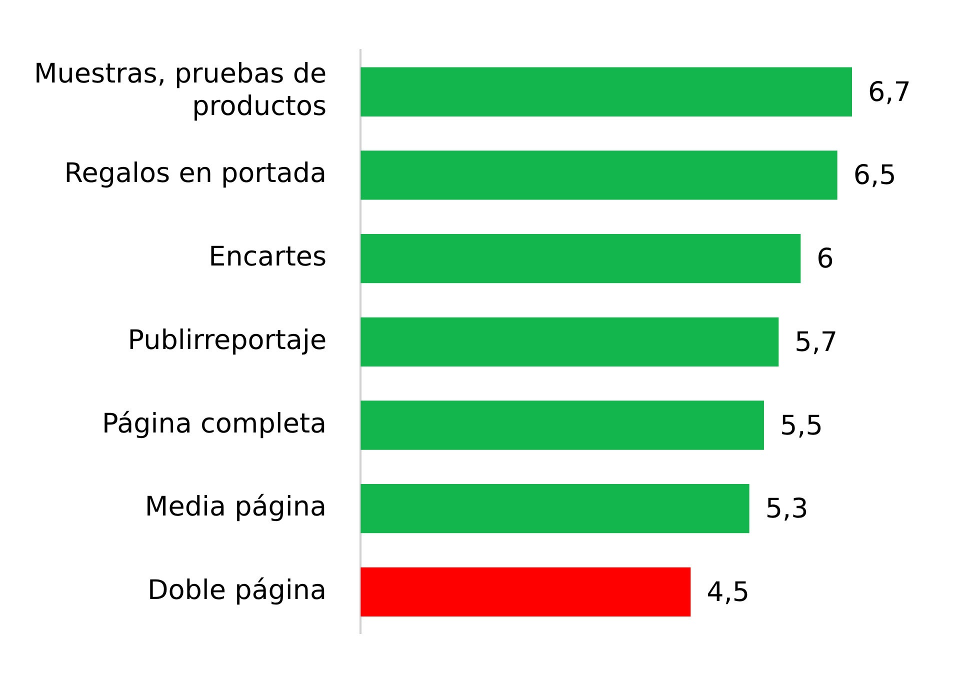 This screenshot has height=700, width=954. What do you see at coordinates (825, 259) in the screenshot?
I see `data-label: 6` at bounding box center [825, 259].